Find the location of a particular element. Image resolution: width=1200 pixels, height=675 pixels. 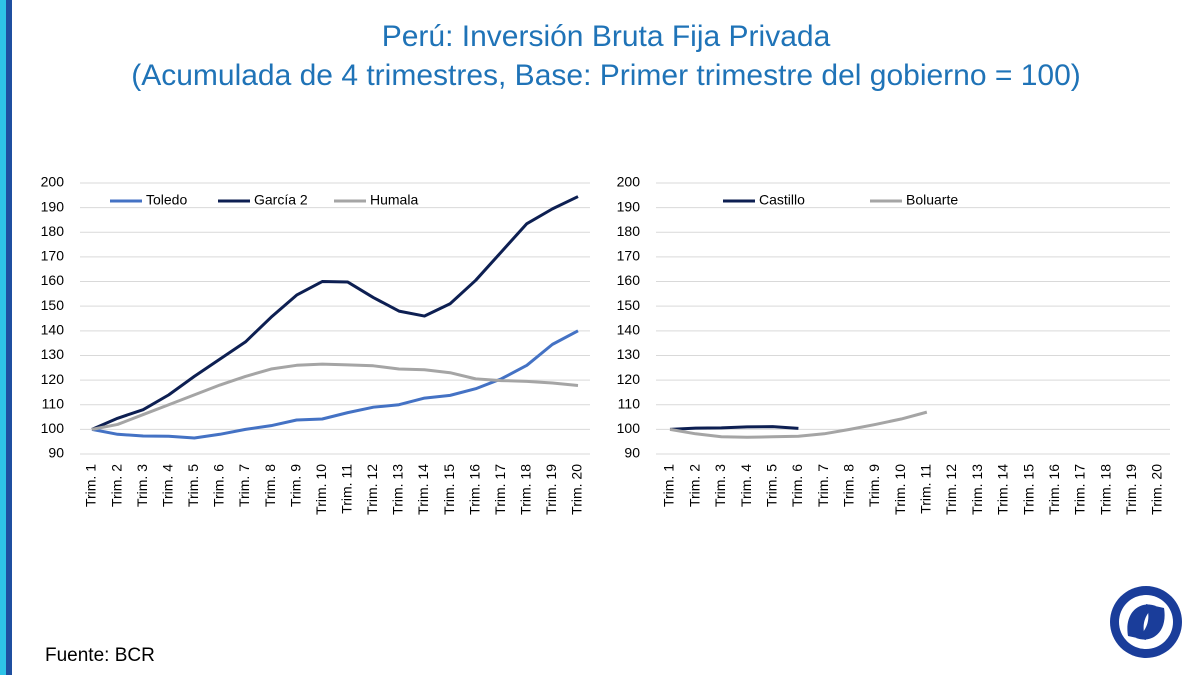

logo is located at coordinates (1146, 622).